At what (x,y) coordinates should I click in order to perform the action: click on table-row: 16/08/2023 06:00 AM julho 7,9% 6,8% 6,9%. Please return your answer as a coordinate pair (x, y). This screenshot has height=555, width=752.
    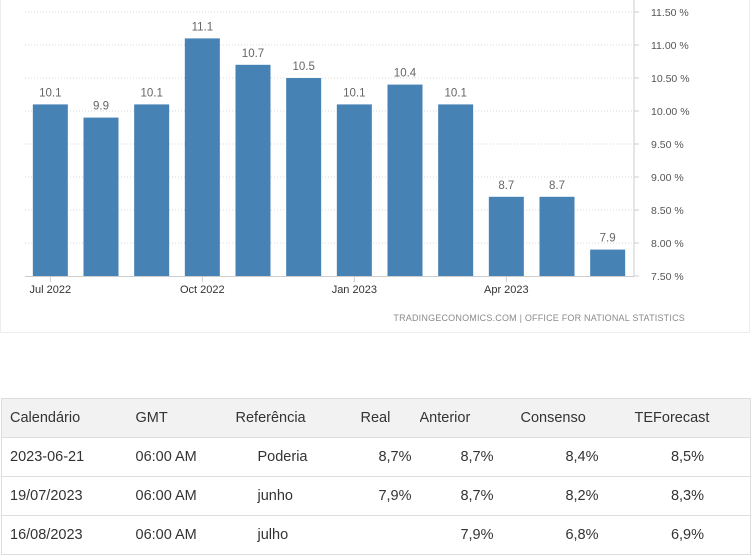
    Looking at the image, I should click on (376, 535).